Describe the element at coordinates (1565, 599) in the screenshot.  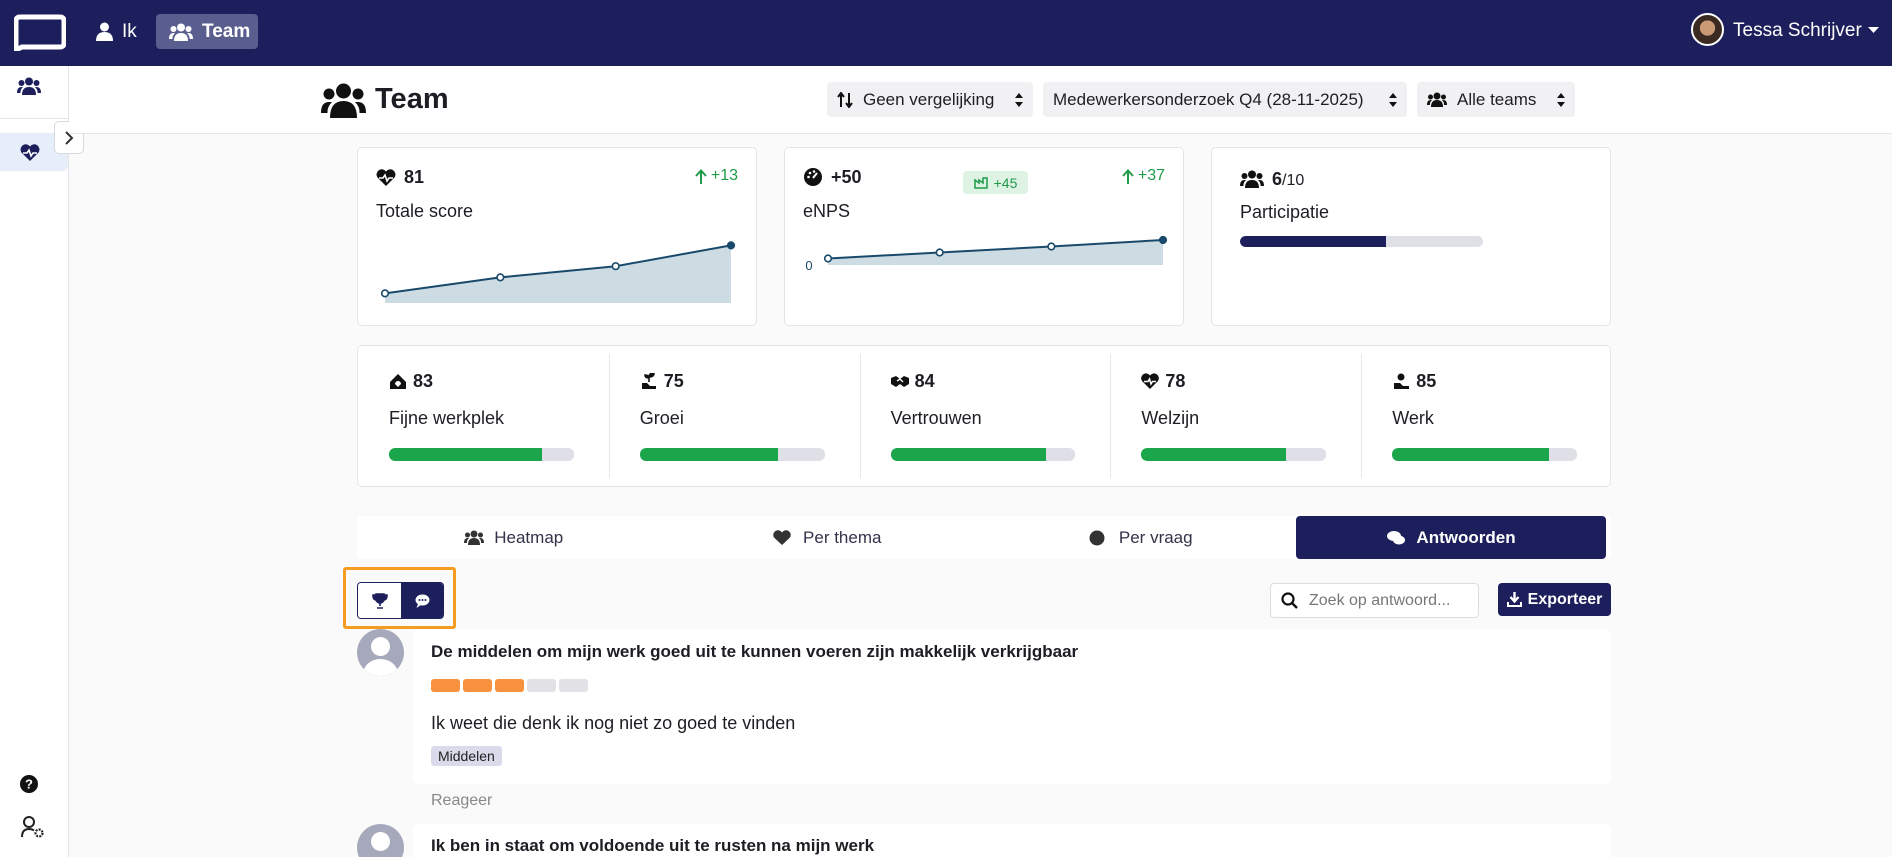
I see `export-label: Exporteer` at that location.